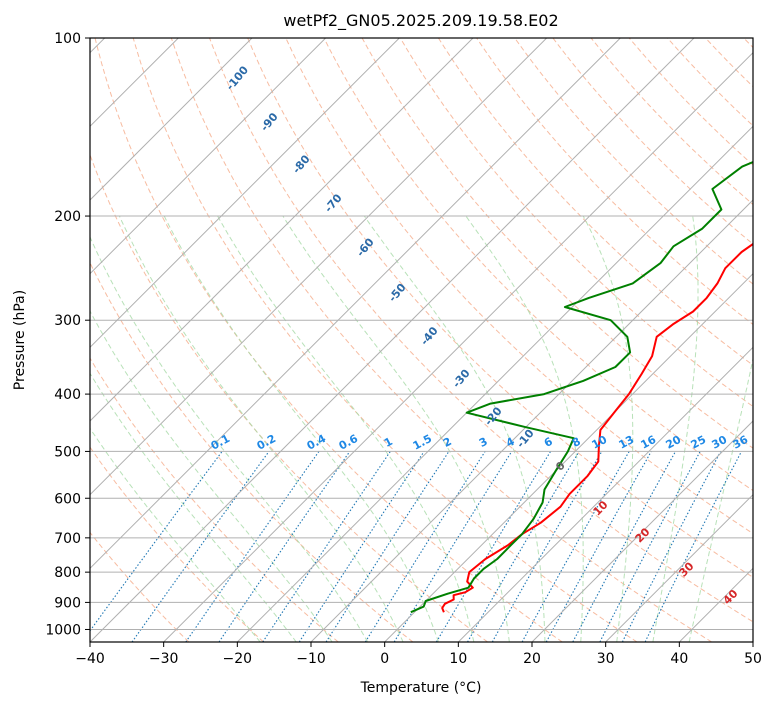 This screenshot has width=775, height=708. What do you see at coordinates (67, 539) in the screenshot?
I see `y-tick-label: 700` at bounding box center [67, 539].